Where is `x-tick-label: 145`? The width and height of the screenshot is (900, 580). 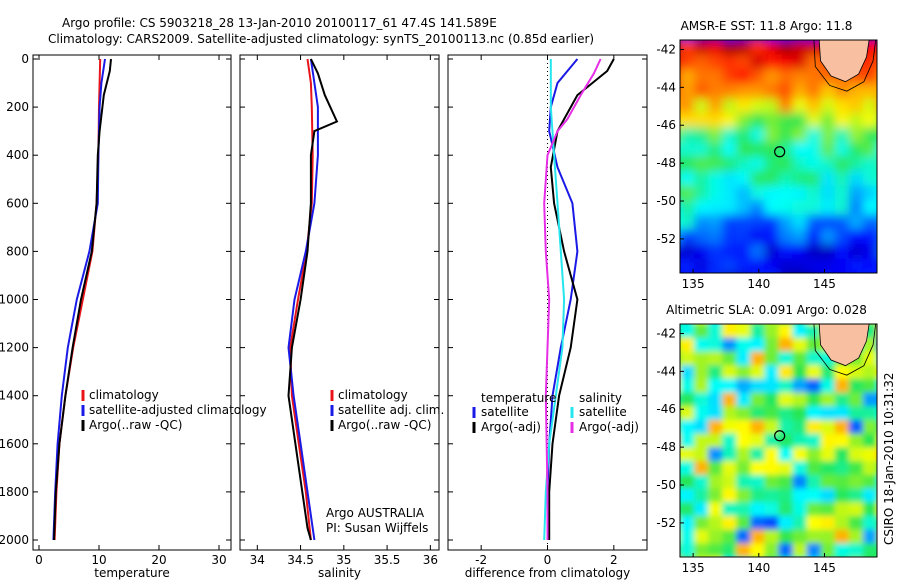
x-tick-label: 145 is located at coordinates (824, 568).